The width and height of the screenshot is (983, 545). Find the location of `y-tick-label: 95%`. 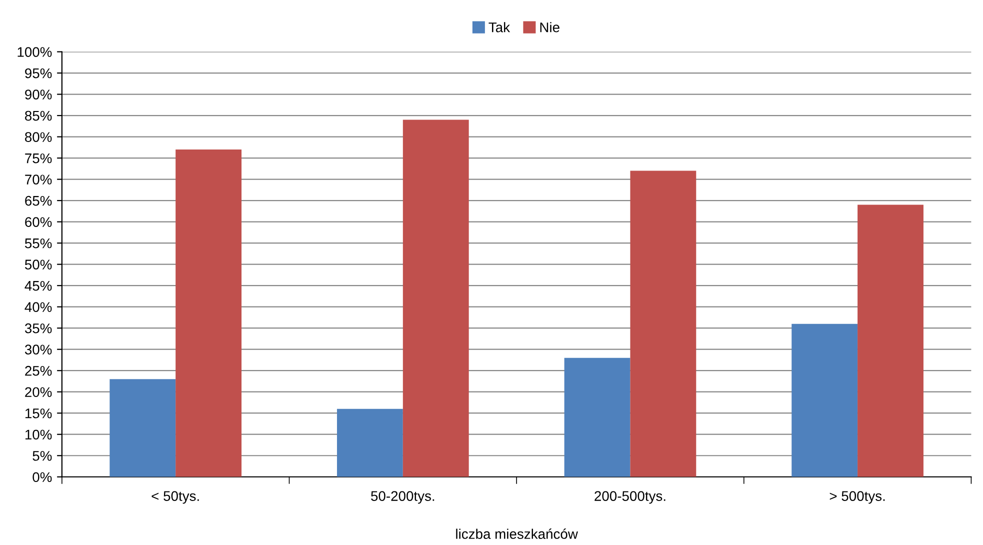

y-tick-label: 95% is located at coordinates (38, 73).